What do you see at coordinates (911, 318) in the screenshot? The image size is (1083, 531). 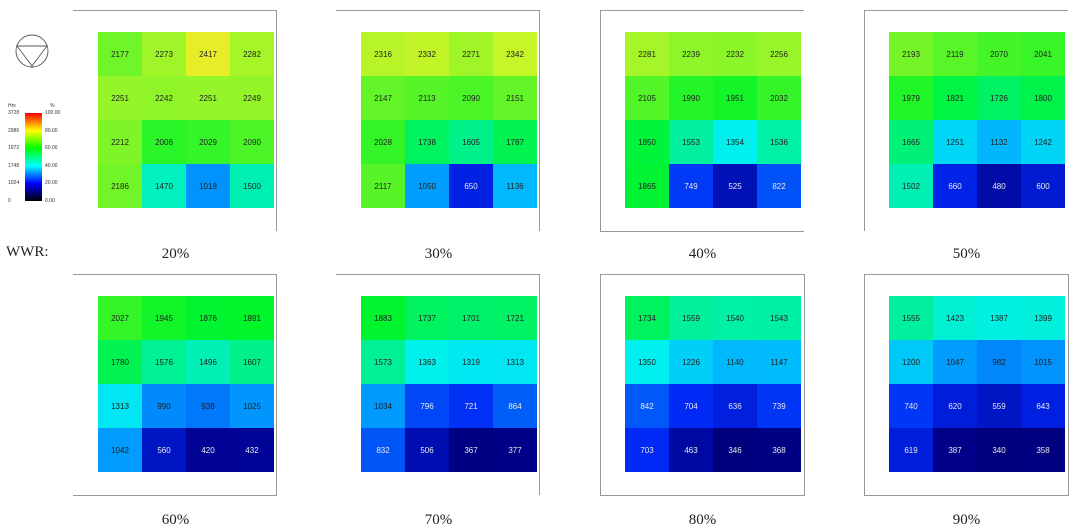 I see `heatmap-cell: 1555` at bounding box center [911, 318].